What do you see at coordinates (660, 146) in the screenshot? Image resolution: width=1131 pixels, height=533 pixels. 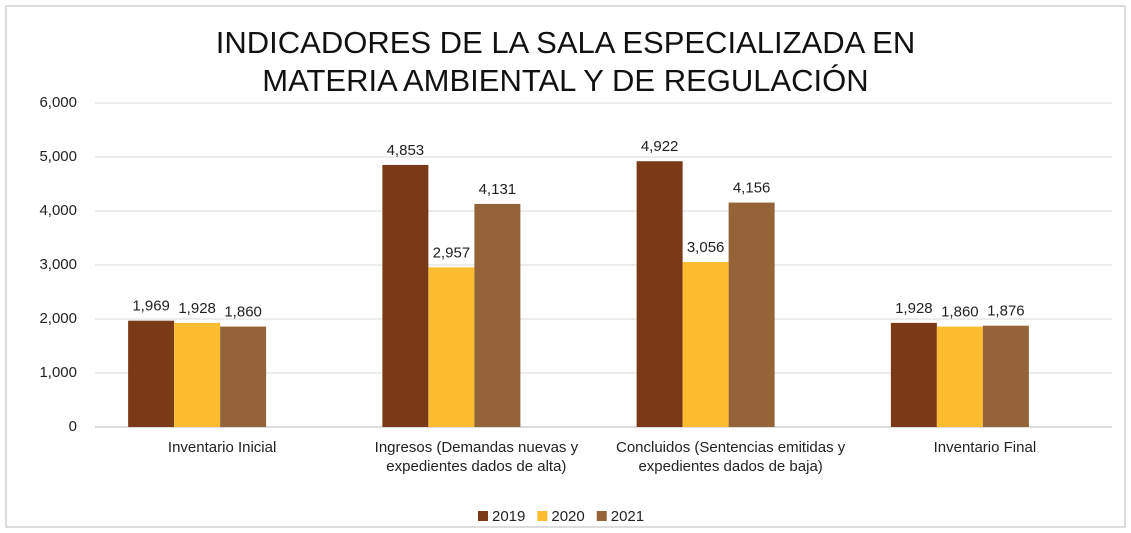 I see `value-label: 4,922` at bounding box center [660, 146].